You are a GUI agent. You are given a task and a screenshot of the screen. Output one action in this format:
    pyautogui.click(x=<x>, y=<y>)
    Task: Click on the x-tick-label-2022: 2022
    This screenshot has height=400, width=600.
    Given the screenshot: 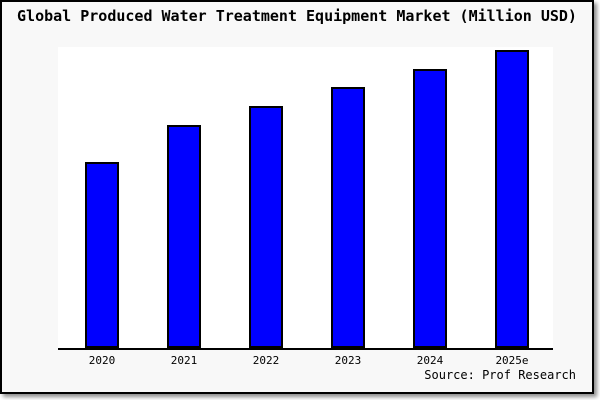 What is the action you would take?
    pyautogui.click(x=266, y=360)
    